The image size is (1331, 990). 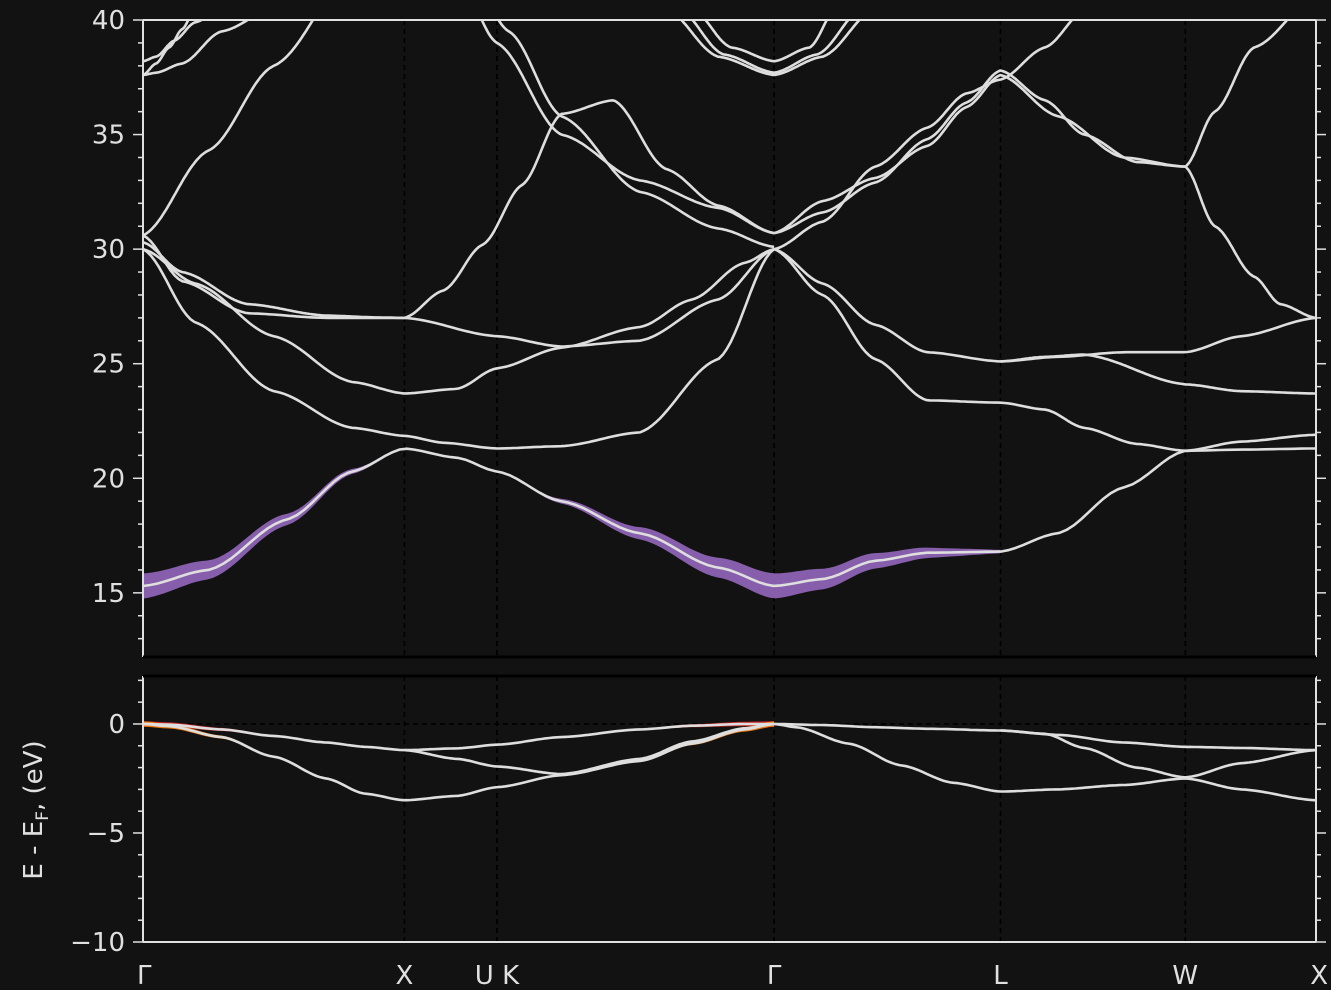 What do you see at coordinates (774, 975) in the screenshot?
I see `xtick-label-3: Γ` at bounding box center [774, 975].